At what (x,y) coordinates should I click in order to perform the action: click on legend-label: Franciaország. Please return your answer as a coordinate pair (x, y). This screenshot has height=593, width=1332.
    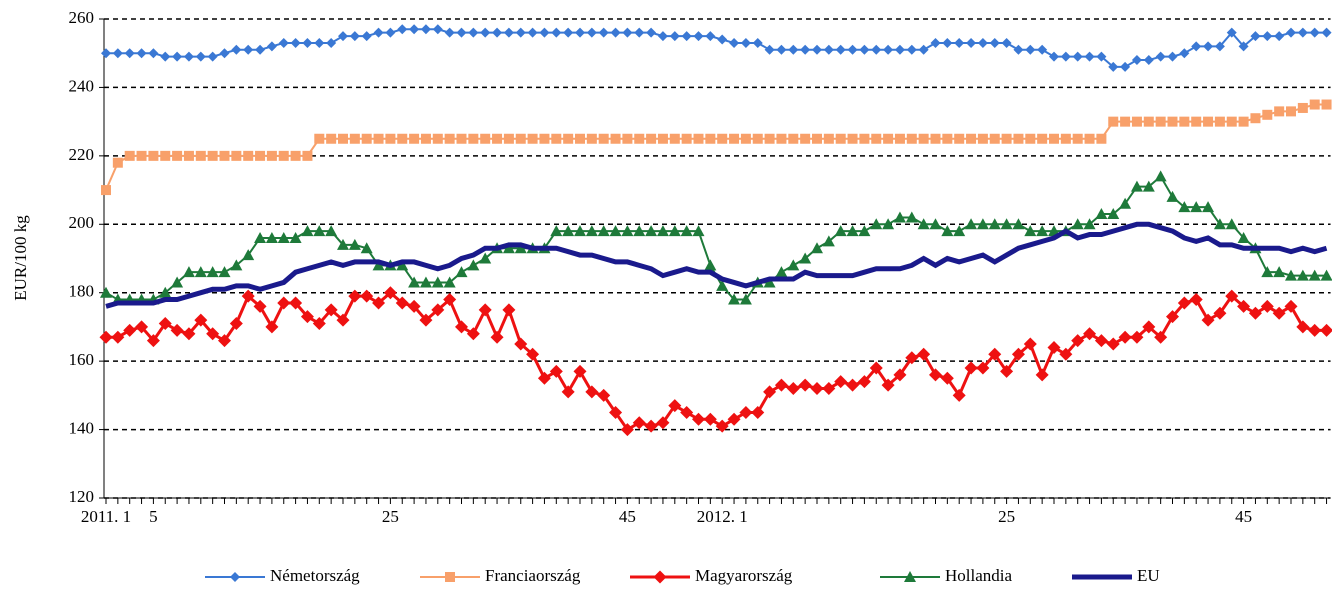
    Looking at the image, I should click on (533, 575).